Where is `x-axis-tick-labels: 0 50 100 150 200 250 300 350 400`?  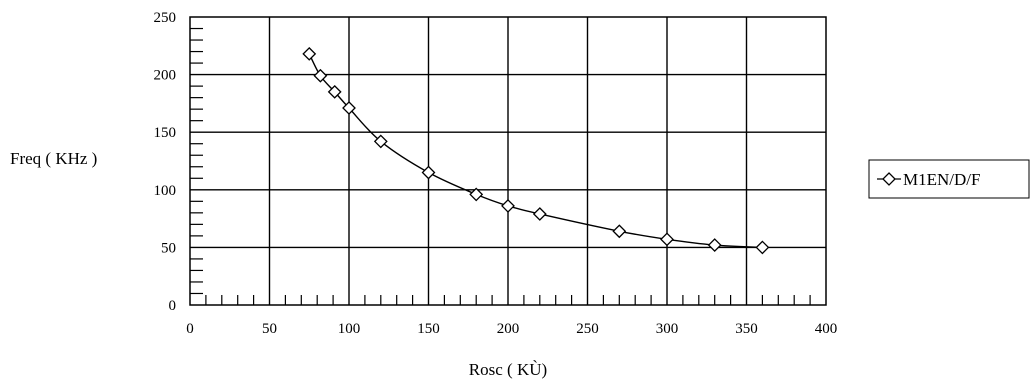 x-axis-tick-labels: 0 50 100 150 200 250 300 350 400 is located at coordinates (511, 329).